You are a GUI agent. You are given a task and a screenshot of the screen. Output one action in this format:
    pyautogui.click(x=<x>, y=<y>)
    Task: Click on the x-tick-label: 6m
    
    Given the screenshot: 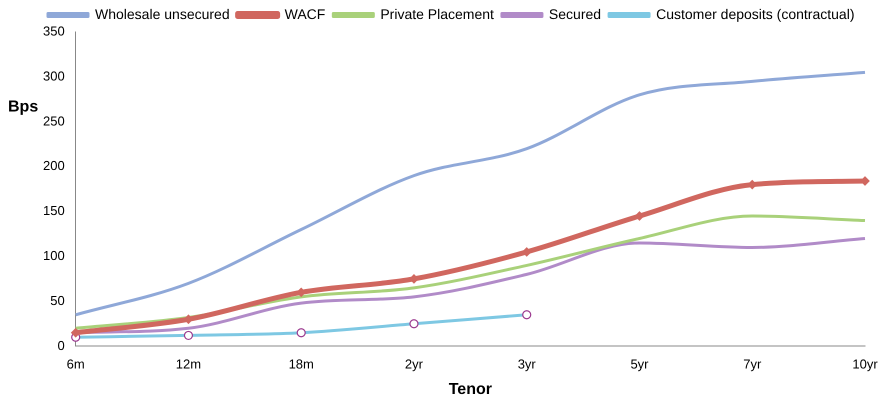 What is the action you would take?
    pyautogui.click(x=75, y=364)
    